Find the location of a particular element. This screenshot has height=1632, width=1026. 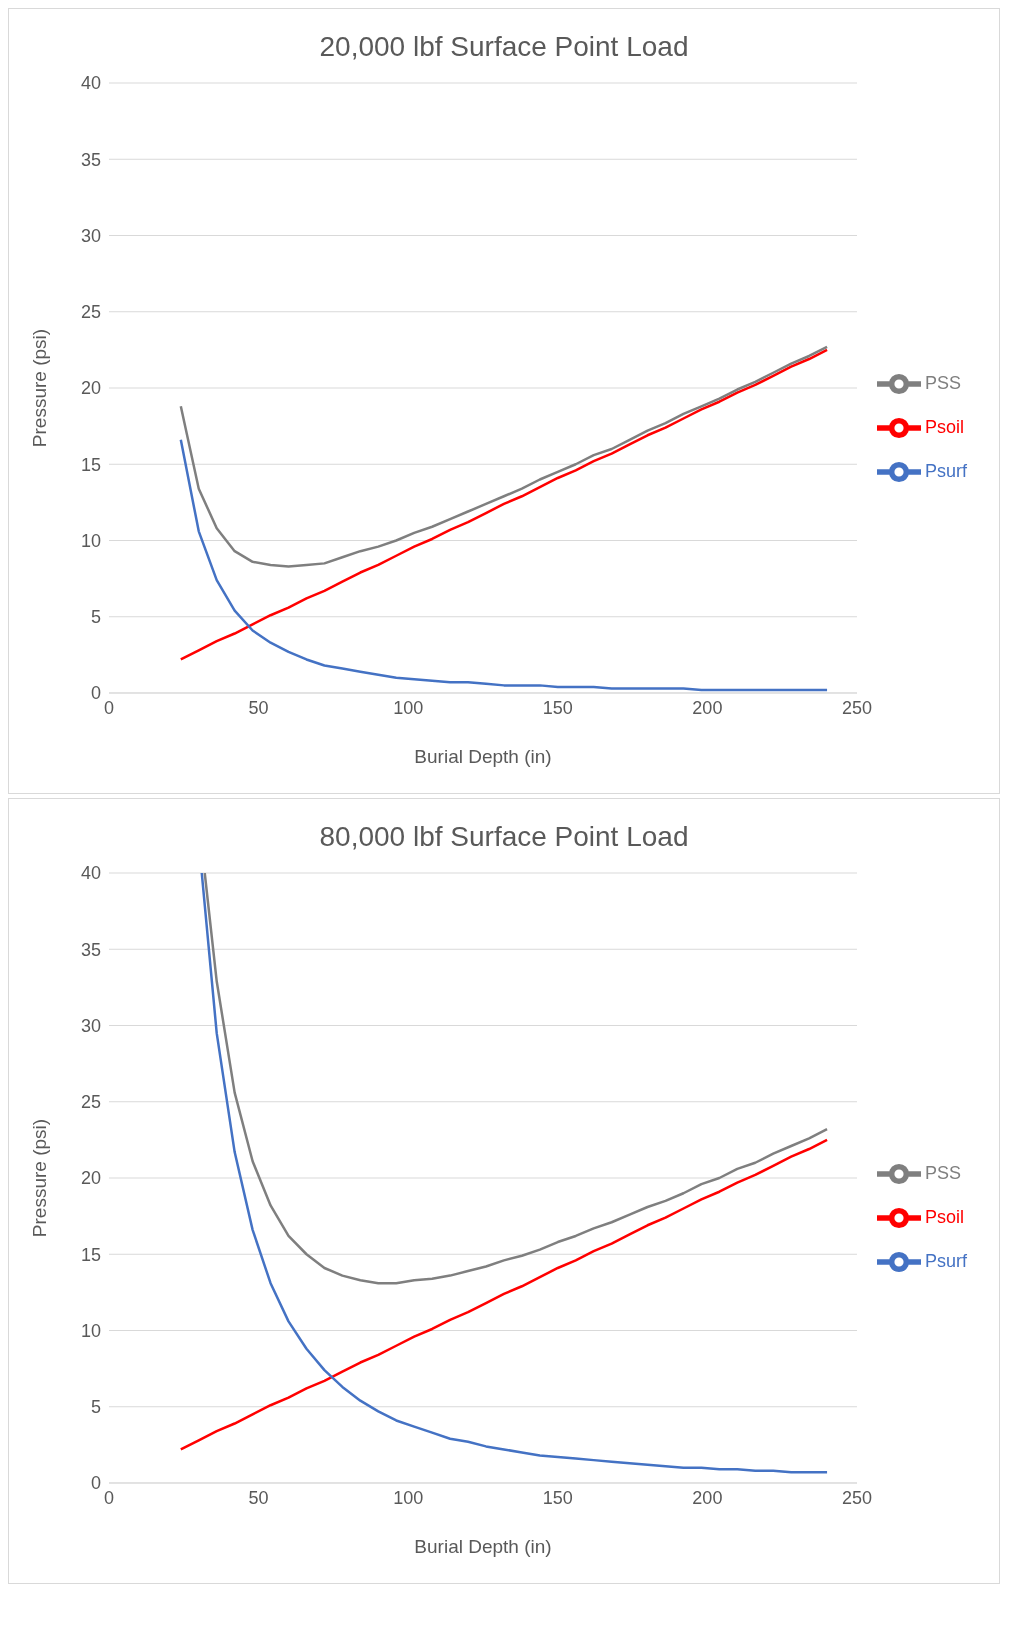

chart-title: 20,000 lbf Surface Point Load is located at coordinates (504, 46).